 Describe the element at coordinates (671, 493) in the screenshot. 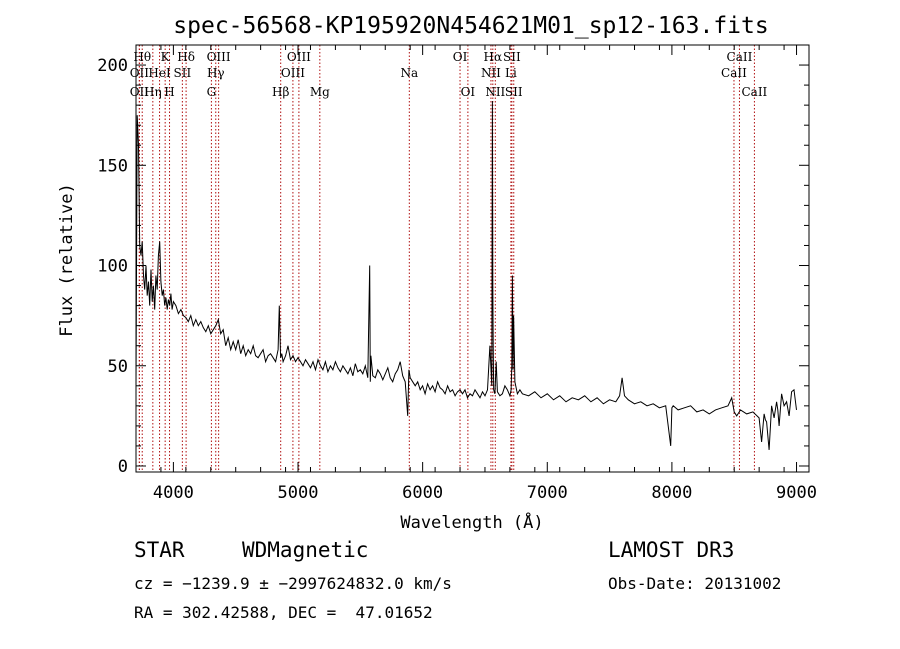

I see `x-tick-label-4: 8000` at that location.